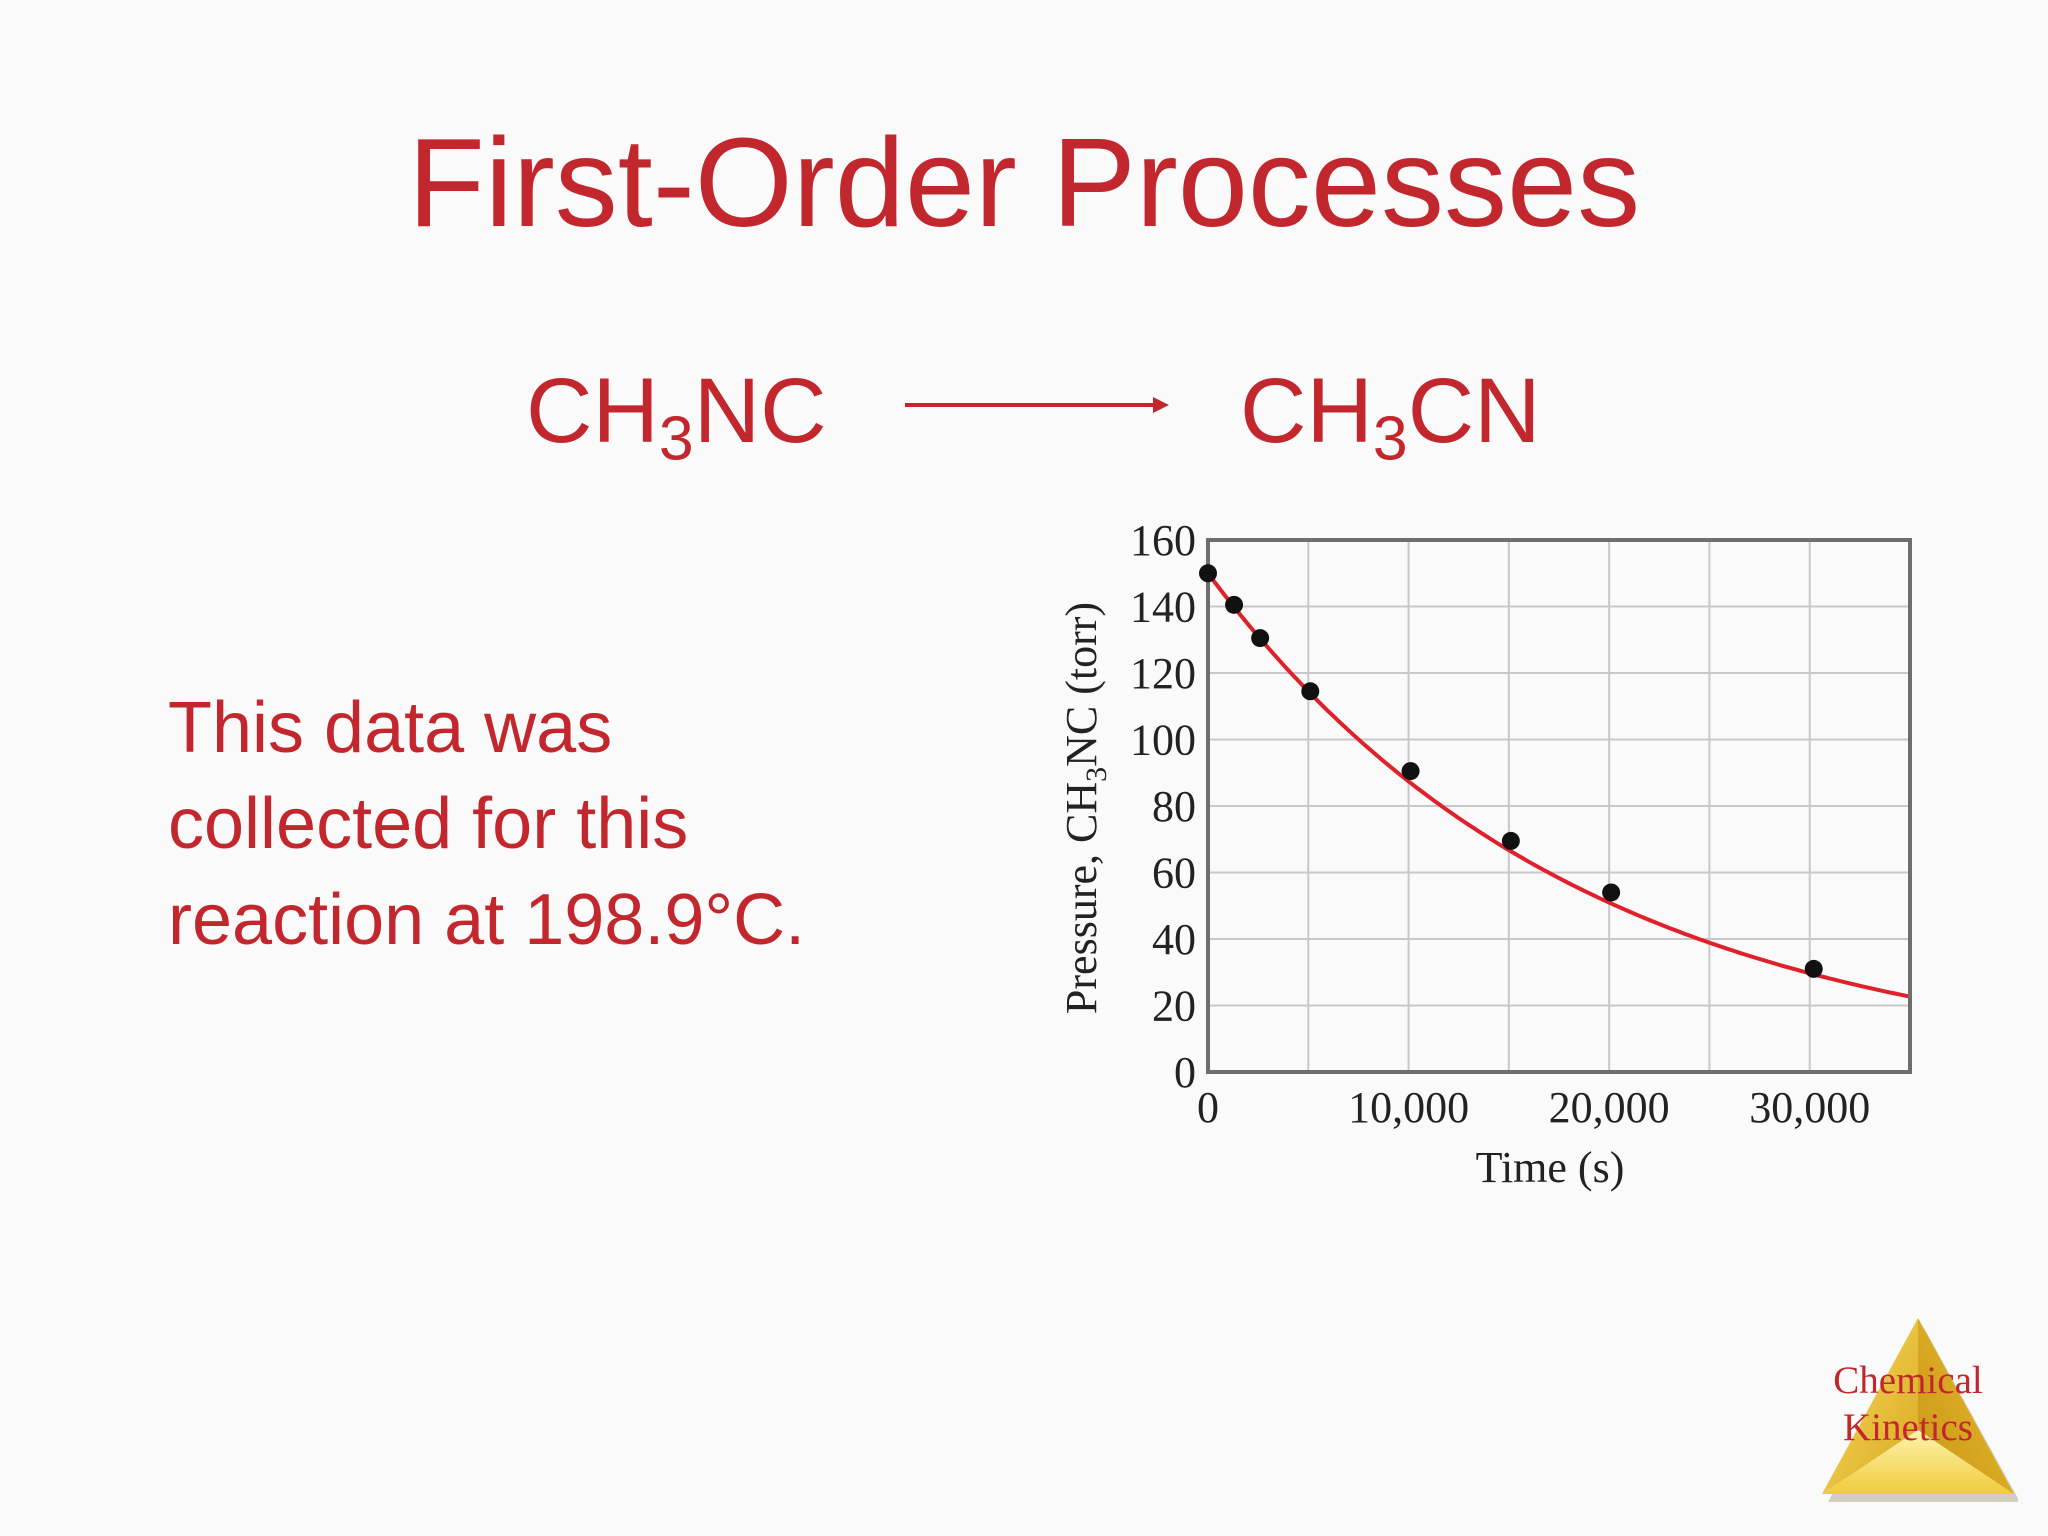 This screenshot has height=1536, width=2048. Describe the element at coordinates (1096, 774) in the screenshot. I see `y-axis-label-subscript: 3` at that location.